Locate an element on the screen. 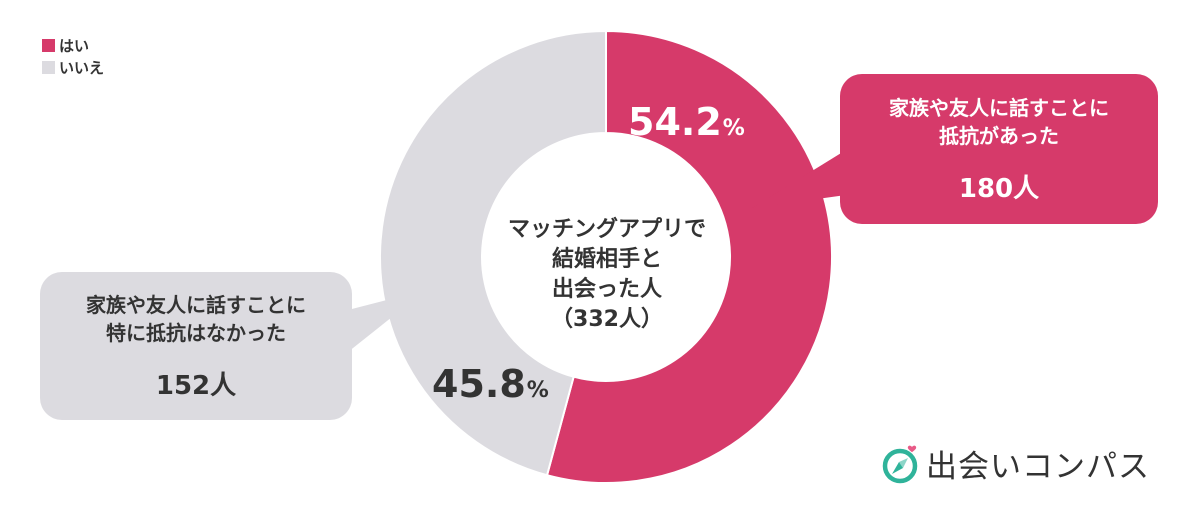 The width and height of the screenshot is (1200, 518). data-label-no: 45.8% is located at coordinates (490, 384).